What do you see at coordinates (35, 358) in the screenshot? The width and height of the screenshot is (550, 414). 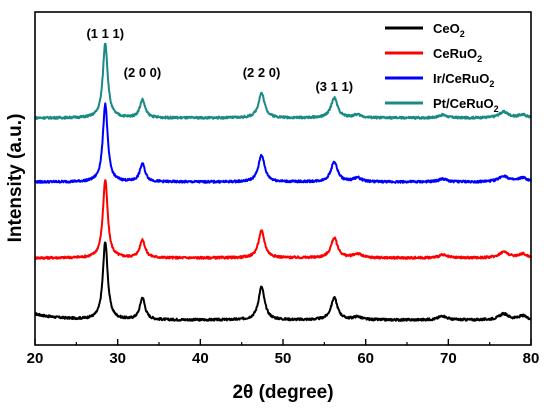 I see `x-tick-label: 20` at bounding box center [35, 358].